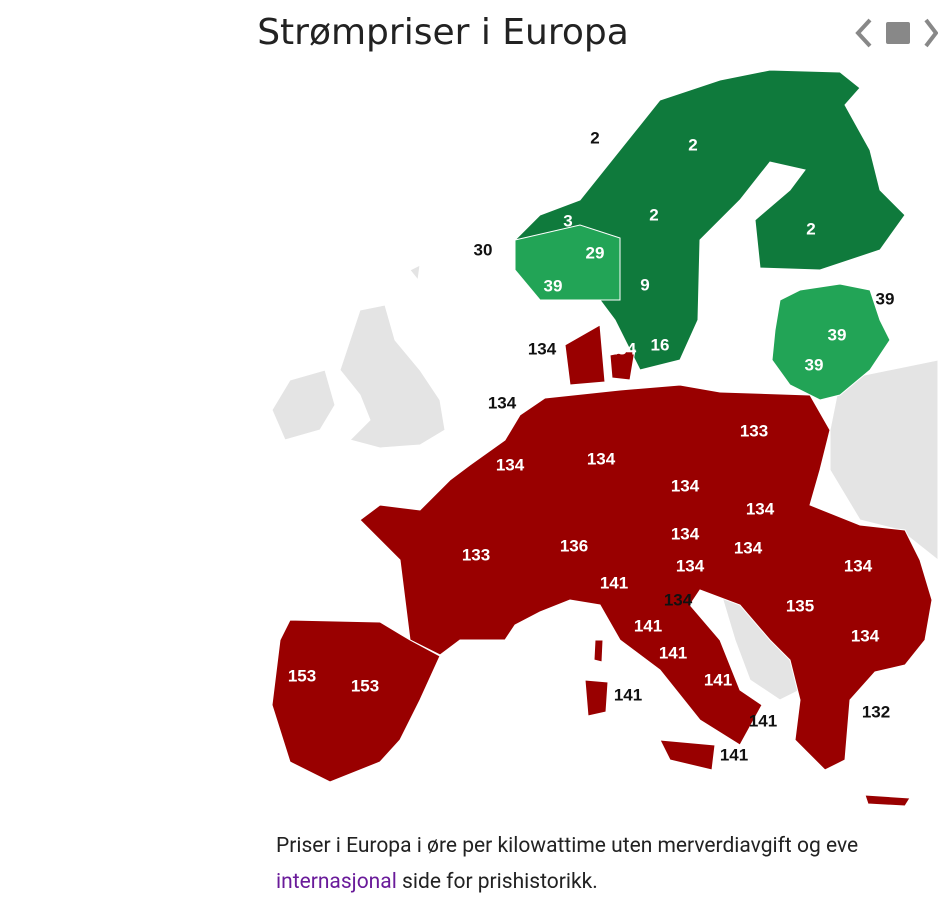 This screenshot has width=938, height=915. Describe the element at coordinates (443, 32) in the screenshot. I see `title: Strømpriser i Europa` at that location.